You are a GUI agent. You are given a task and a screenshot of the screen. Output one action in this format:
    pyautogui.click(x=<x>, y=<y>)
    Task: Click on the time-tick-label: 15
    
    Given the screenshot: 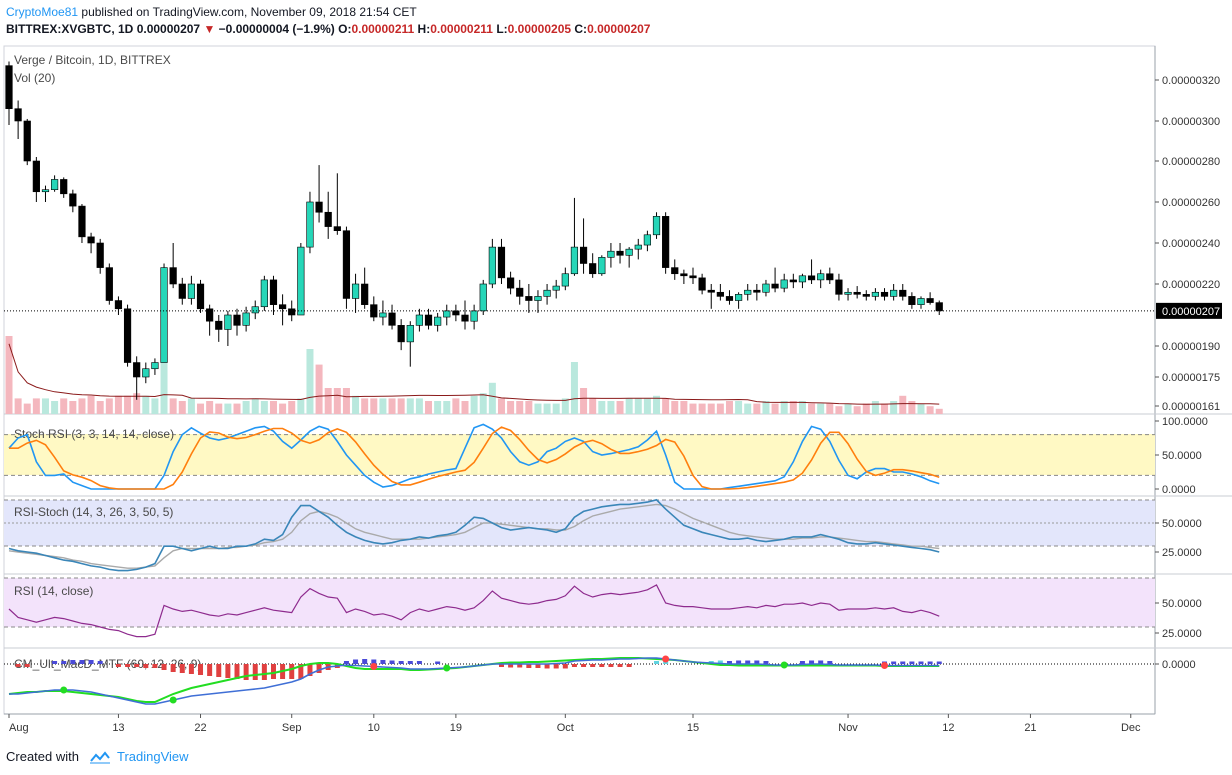 What is the action you would take?
    pyautogui.click(x=693, y=728)
    